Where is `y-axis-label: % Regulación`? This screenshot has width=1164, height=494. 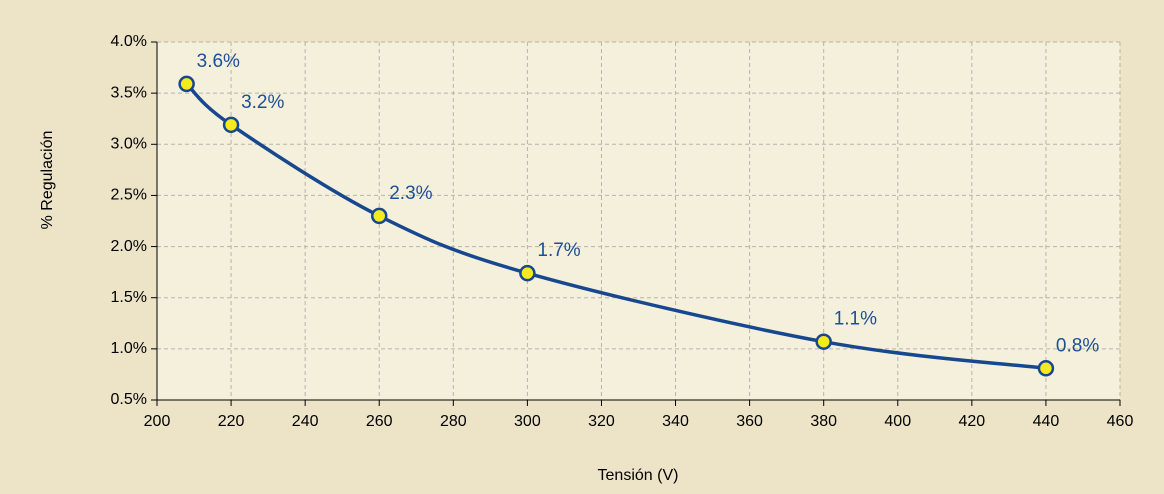 y-axis-label: % Regulación is located at coordinates (47, 180).